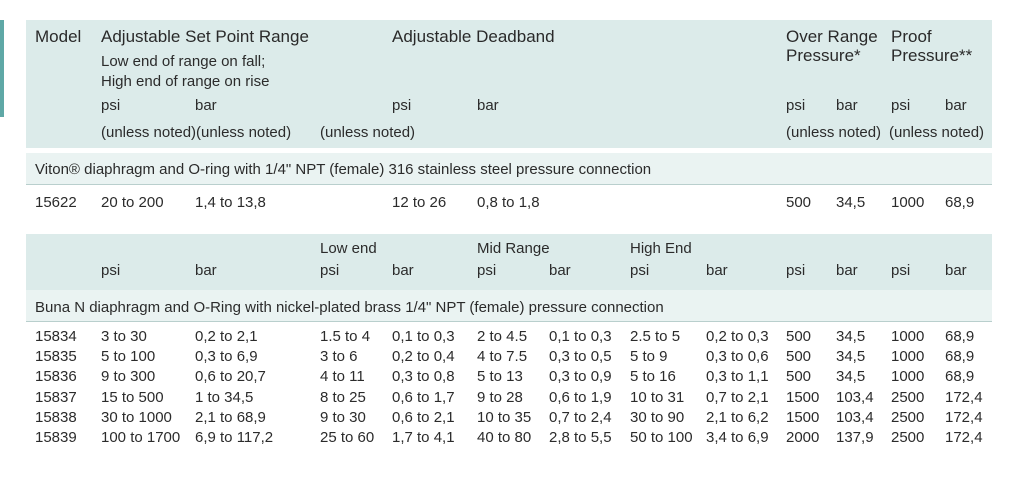 The height and width of the screenshot is (477, 1019). I want to click on cell-sp-psi: 3 to 30, so click(124, 336).